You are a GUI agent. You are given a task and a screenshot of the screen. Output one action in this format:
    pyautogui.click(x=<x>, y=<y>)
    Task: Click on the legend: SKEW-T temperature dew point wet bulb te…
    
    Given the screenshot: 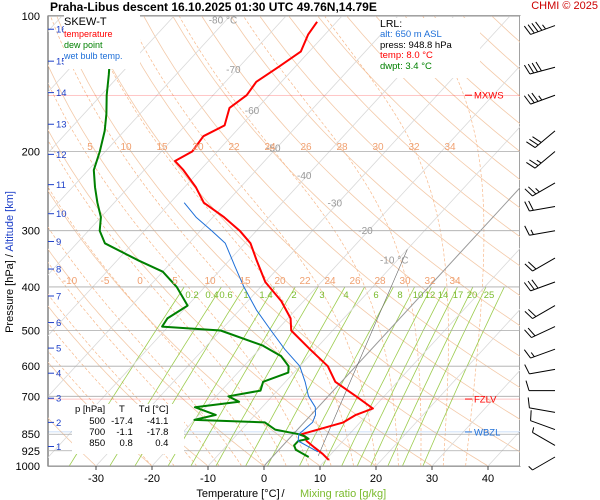 What is the action you would take?
    pyautogui.click(x=102, y=42)
    